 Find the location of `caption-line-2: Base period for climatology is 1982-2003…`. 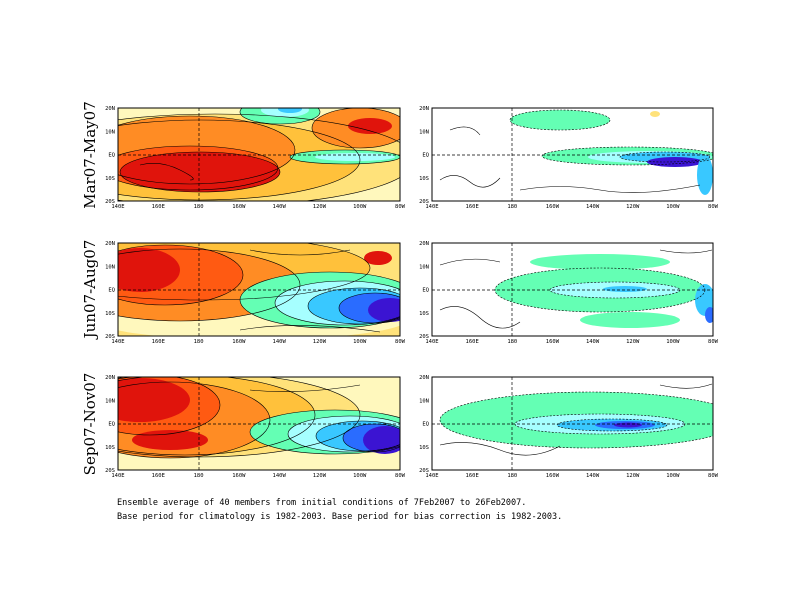

caption-line-2: Base period for climatology is 1982-2003… is located at coordinates (340, 517).